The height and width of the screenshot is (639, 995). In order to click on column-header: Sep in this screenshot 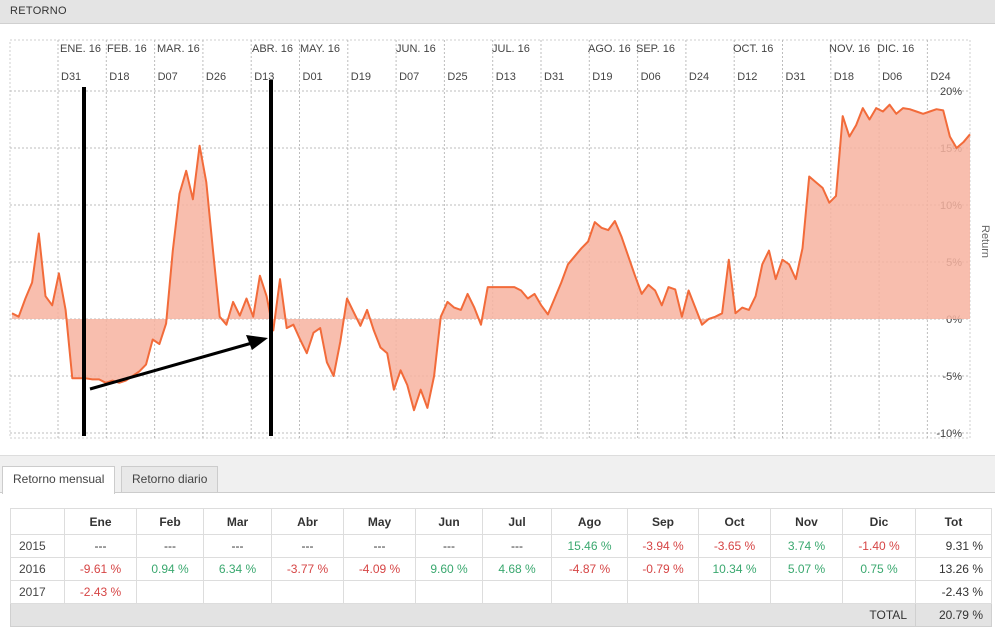, I will do `click(663, 521)`.